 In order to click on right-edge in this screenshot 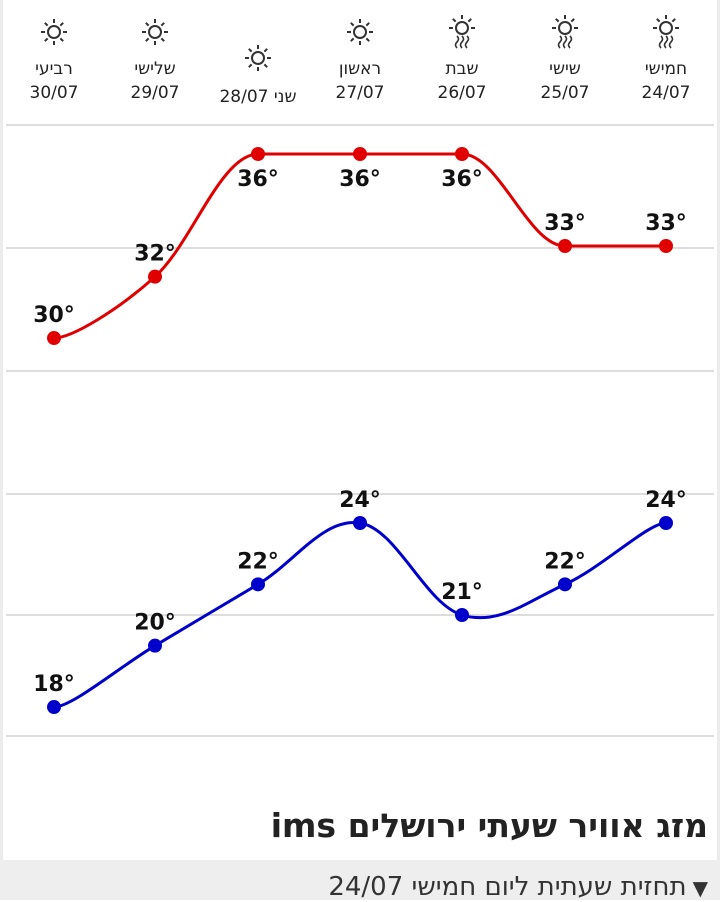, I will do `click(718, 430)`.